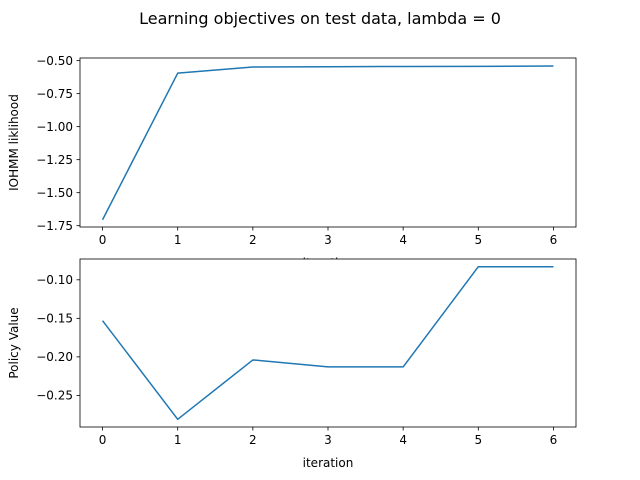  What do you see at coordinates (478, 440) in the screenshot?
I see `subplot-2-xtick-label-5: 5` at bounding box center [478, 440].